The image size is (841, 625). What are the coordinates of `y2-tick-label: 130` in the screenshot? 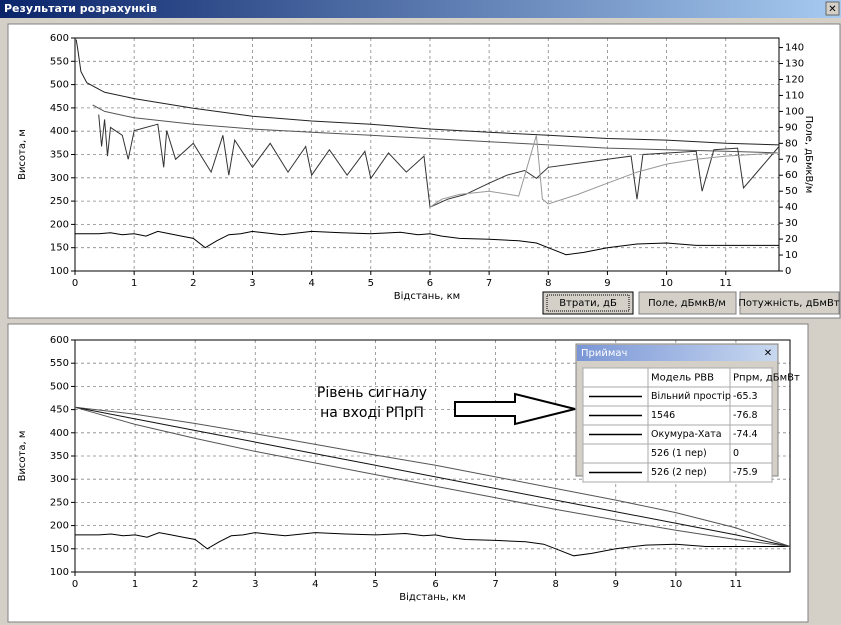 It's located at (794, 64).